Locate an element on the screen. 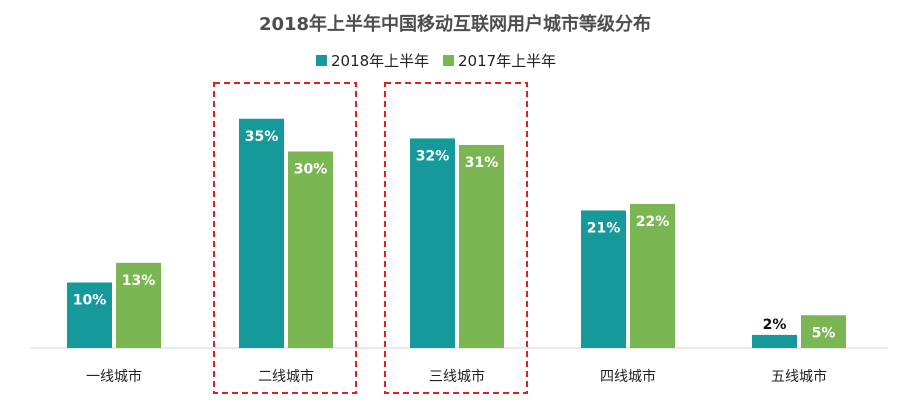 This screenshot has width=905, height=412. category-labels: 一线城市 二线城市 三线城市 四线城市 五线城市 is located at coordinates (456, 376).